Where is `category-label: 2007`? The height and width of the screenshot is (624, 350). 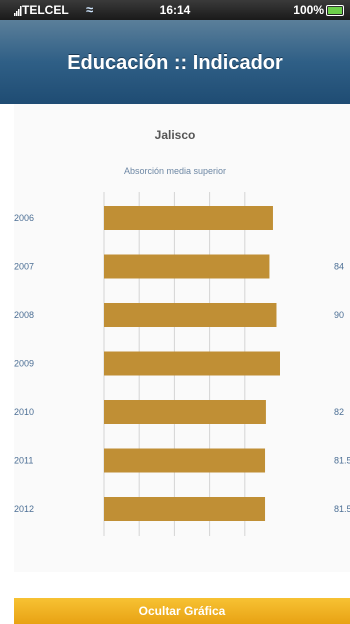
category-label: 2007 is located at coordinates (24, 267).